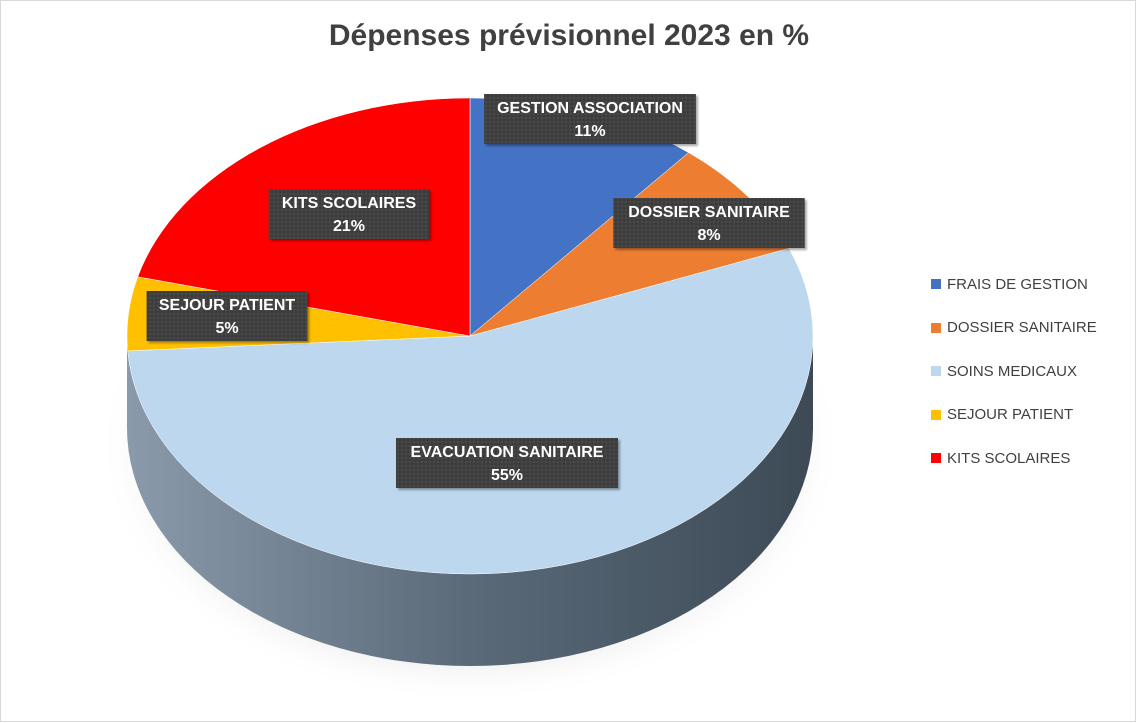 The image size is (1136, 723). What do you see at coordinates (349, 203) in the screenshot?
I see `data-label-category: KITS SCOLAIRES` at bounding box center [349, 203].